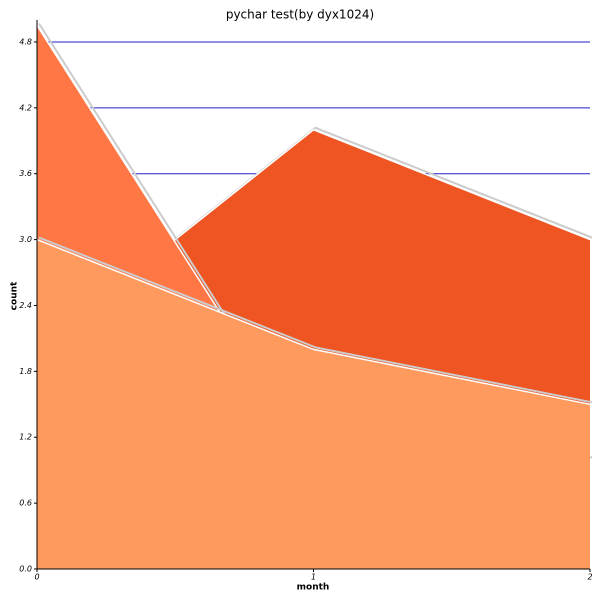  Describe the element at coordinates (25, 503) in the screenshot. I see `y-tick-label: 0.6` at that location.